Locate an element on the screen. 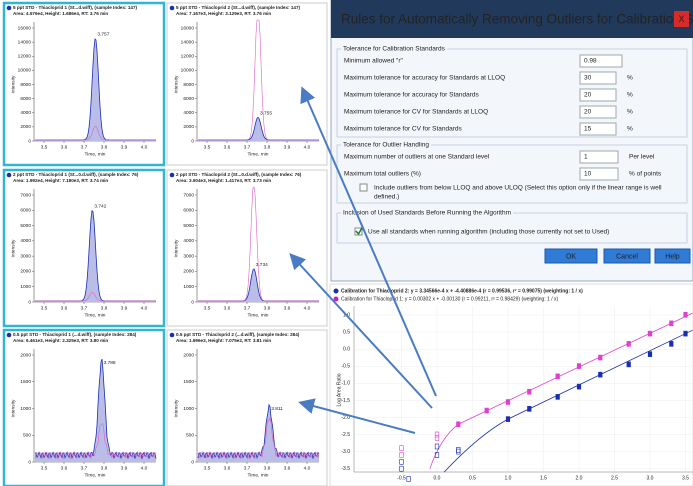 Image resolution: width=693 pixels, height=486 pixels. x-tick-label: 0.5 is located at coordinates (472, 478).